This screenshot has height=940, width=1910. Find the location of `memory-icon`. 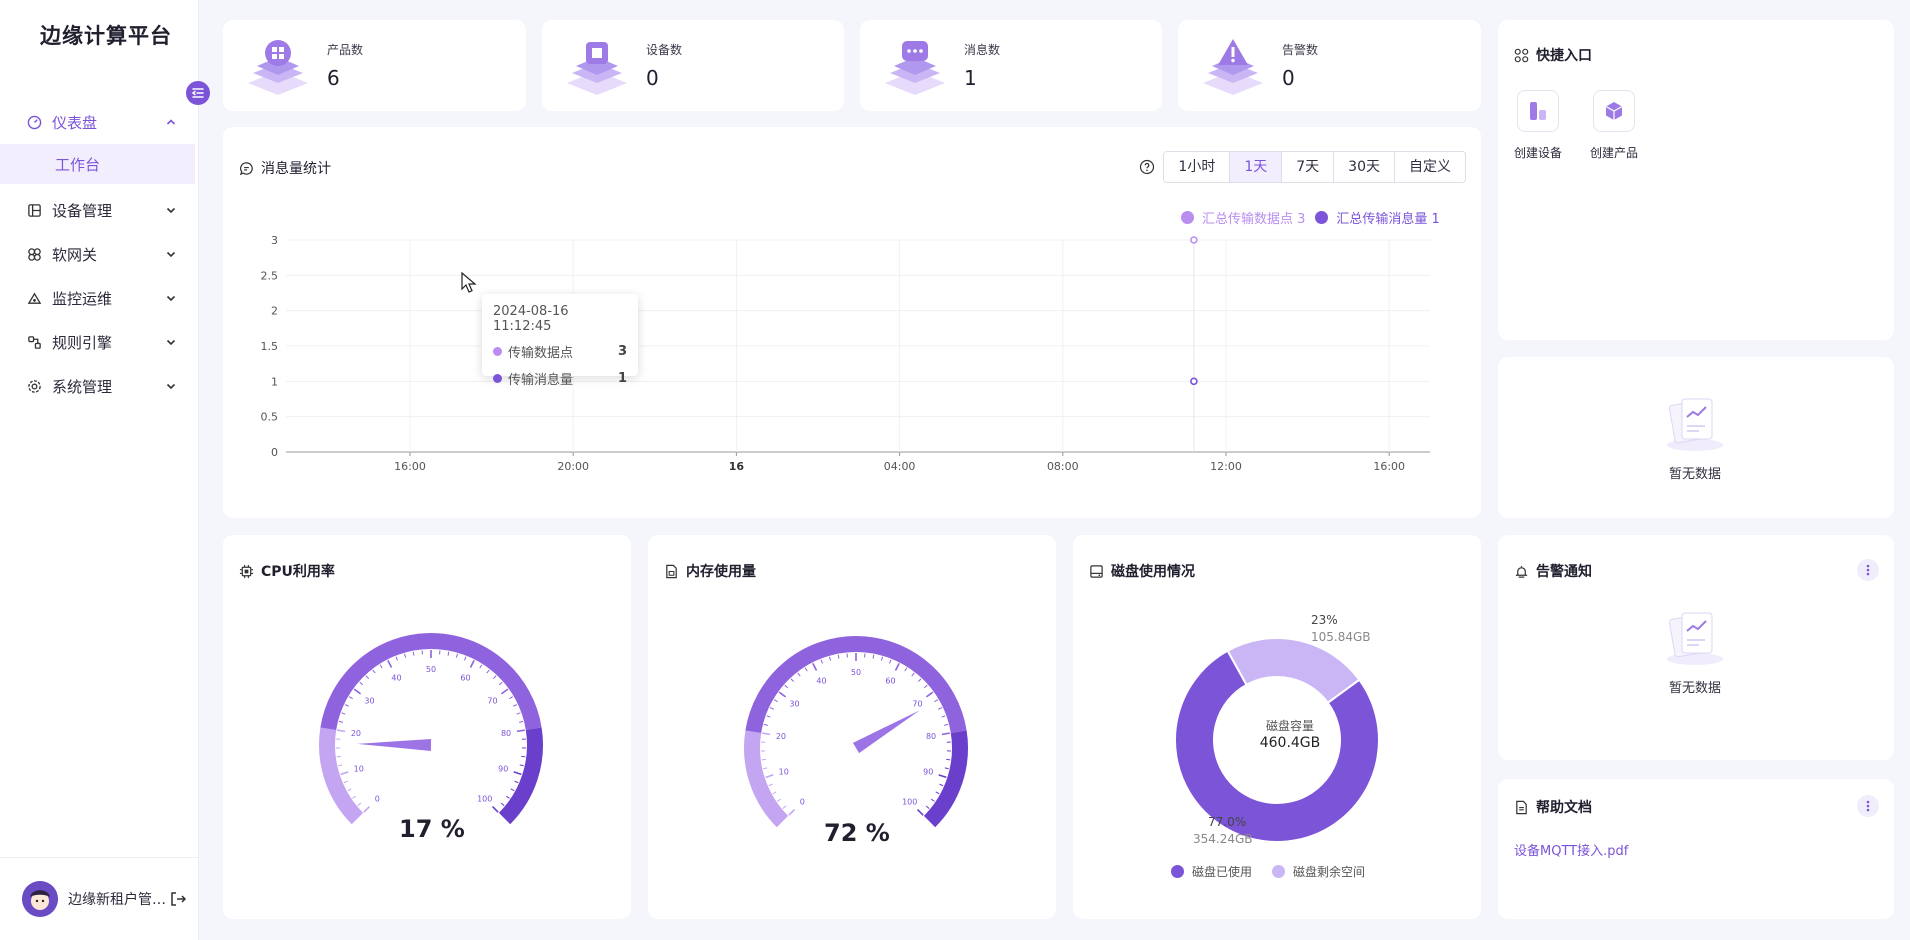

memory-icon is located at coordinates (671, 571).